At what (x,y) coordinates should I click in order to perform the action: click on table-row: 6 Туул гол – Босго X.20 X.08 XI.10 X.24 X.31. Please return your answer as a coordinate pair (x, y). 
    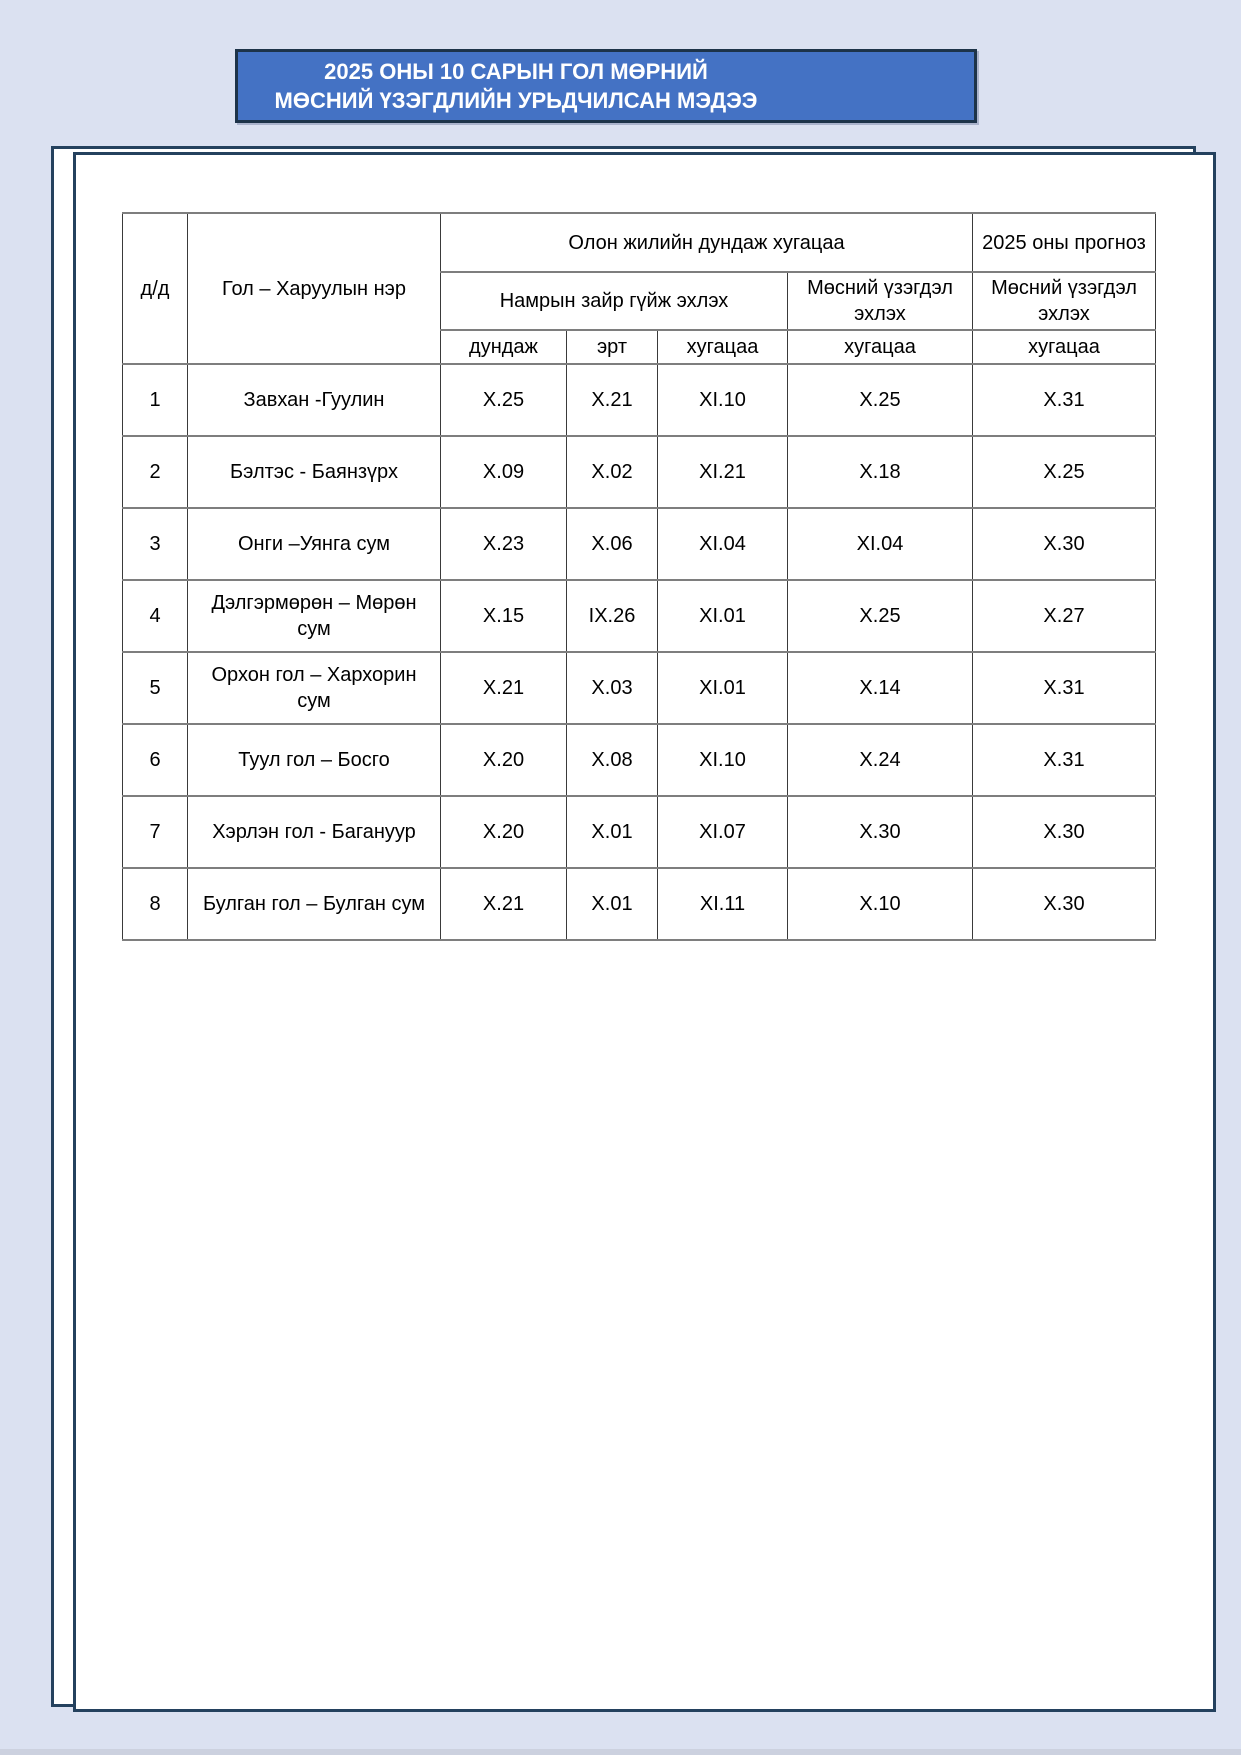
    Looking at the image, I should click on (639, 760).